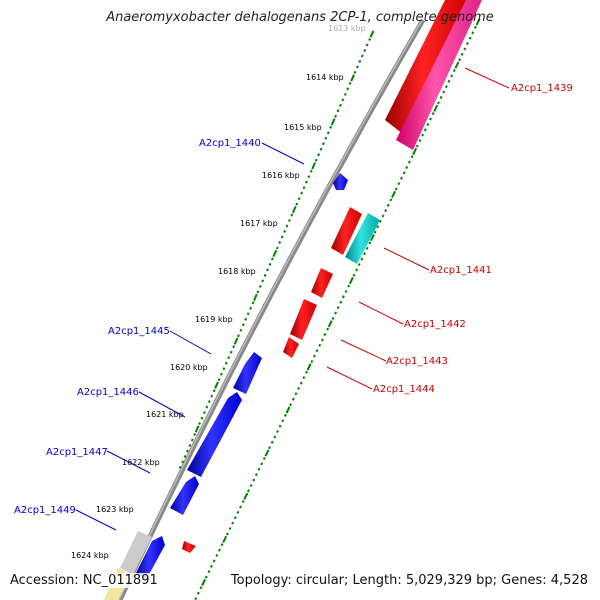 The height and width of the screenshot is (600, 600). I want to click on gene-label: A2cp1_1445, so click(139, 331).